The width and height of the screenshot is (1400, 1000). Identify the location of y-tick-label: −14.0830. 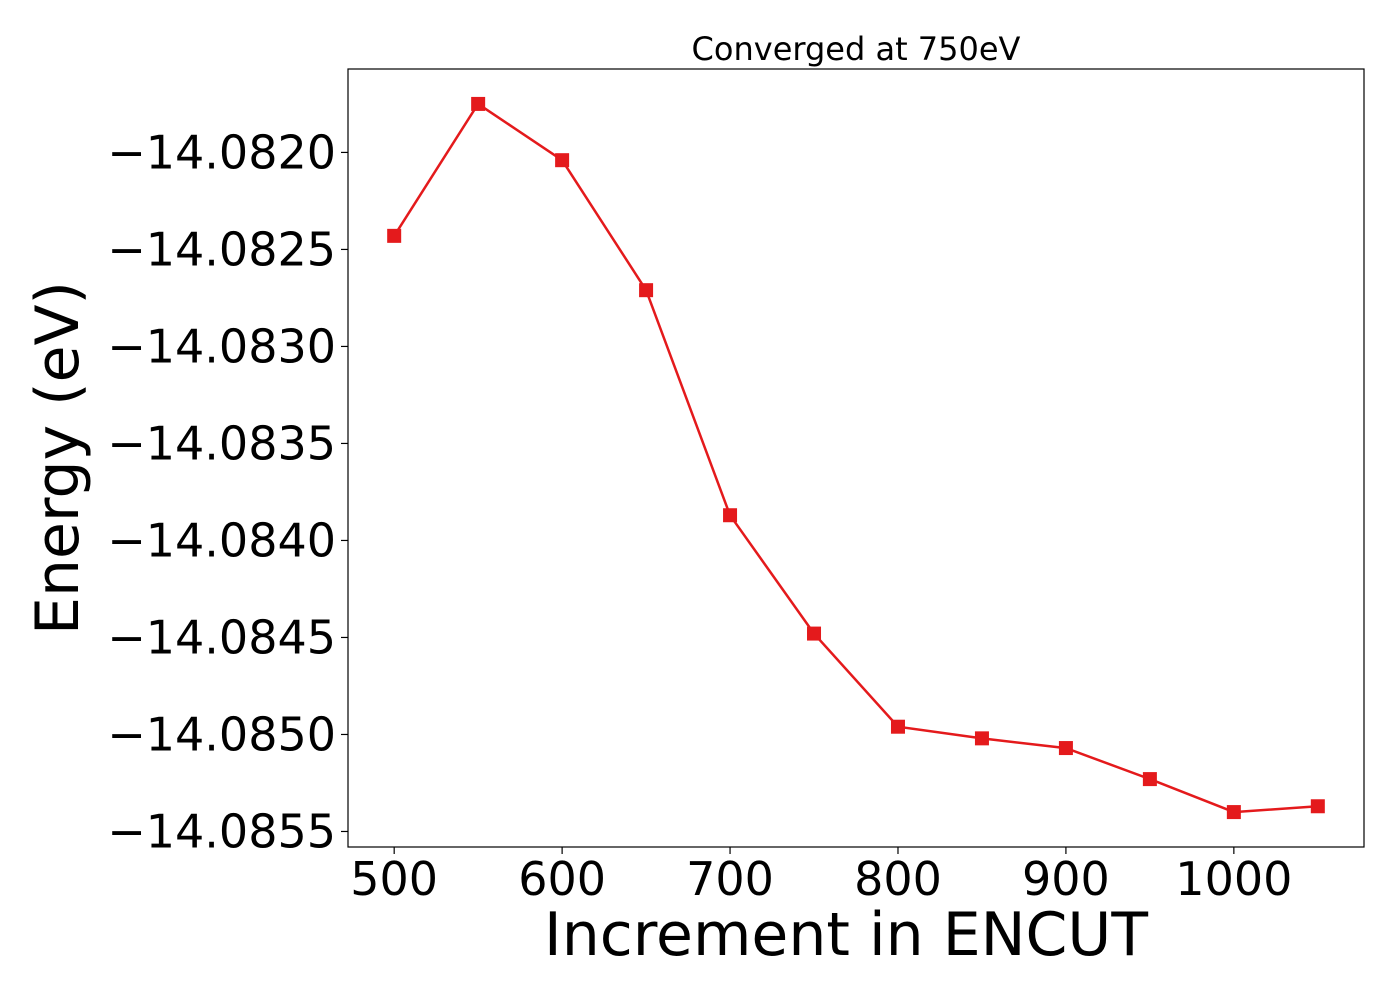
(221, 346).